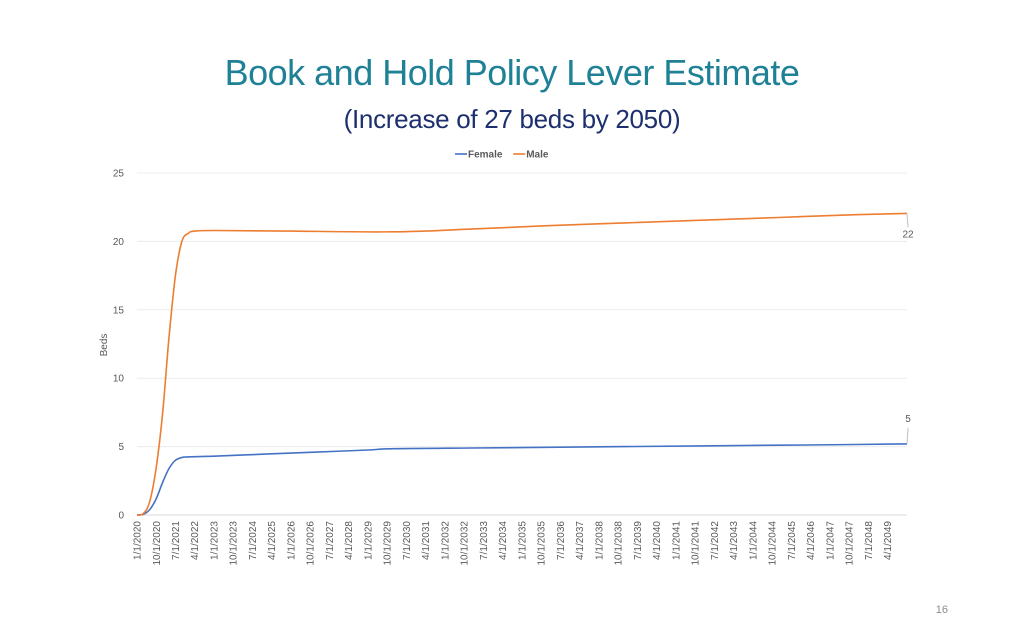 This screenshot has width=1024, height=640. I want to click on x-tick-label: 4/1/2028, so click(349, 540).